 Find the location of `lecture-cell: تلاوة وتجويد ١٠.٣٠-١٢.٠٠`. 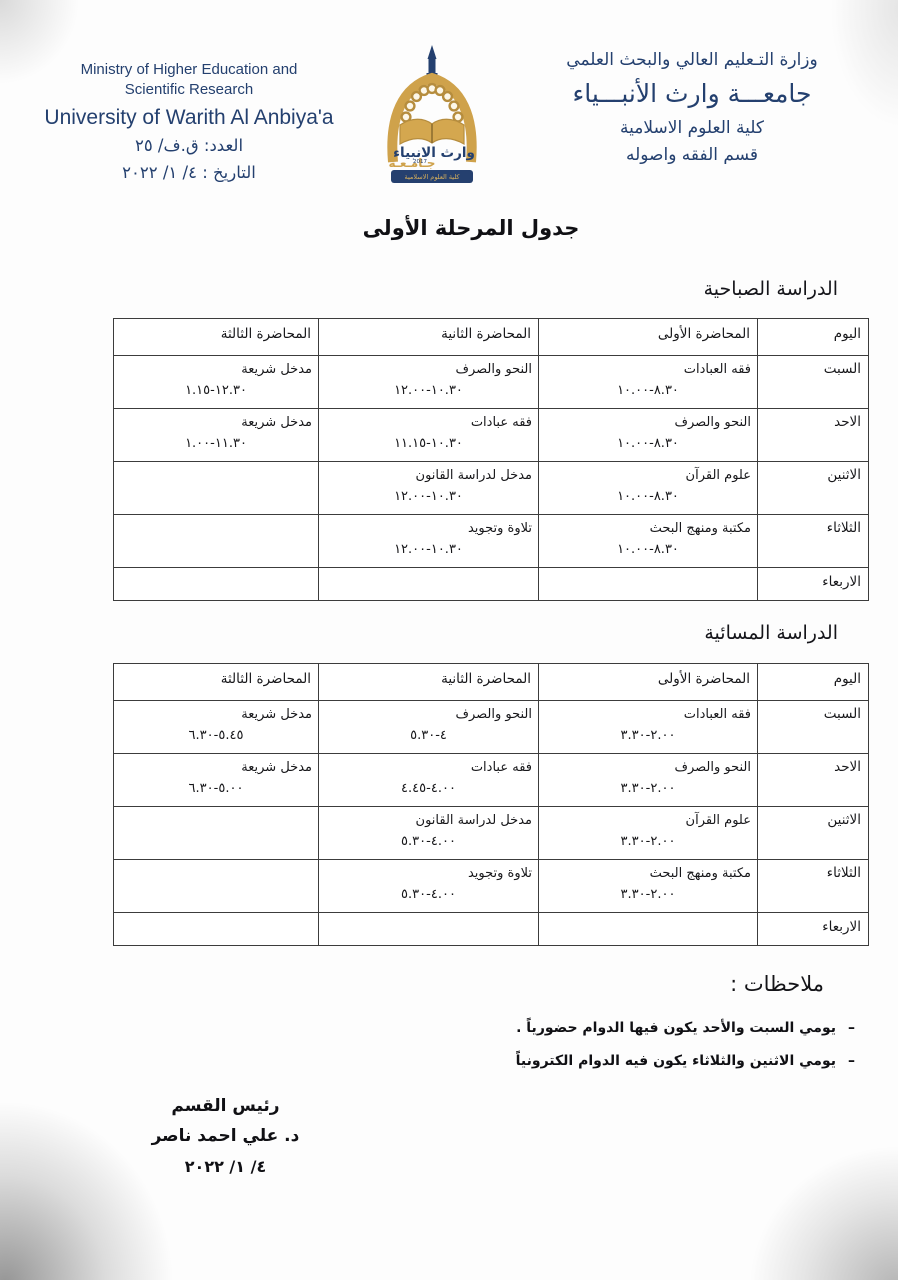

lecture-cell: تلاوة وتجويد ١٠.٣٠-١٢.٠٠ is located at coordinates (428, 541).